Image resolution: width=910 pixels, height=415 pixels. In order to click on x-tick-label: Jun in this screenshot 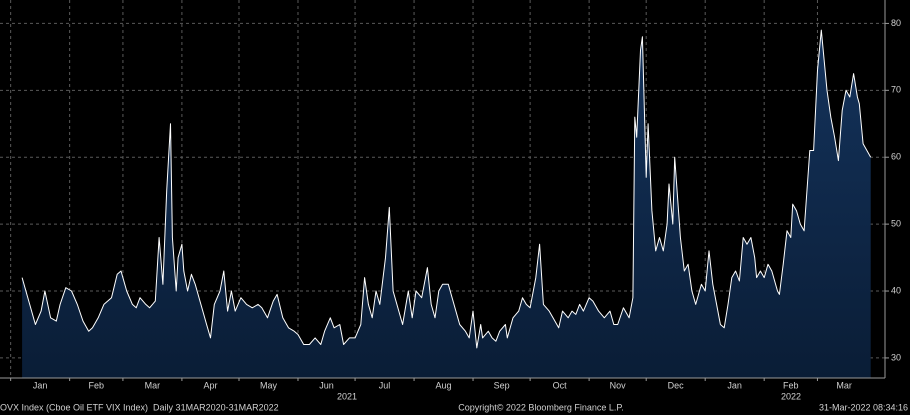, I will do `click(326, 385)`.